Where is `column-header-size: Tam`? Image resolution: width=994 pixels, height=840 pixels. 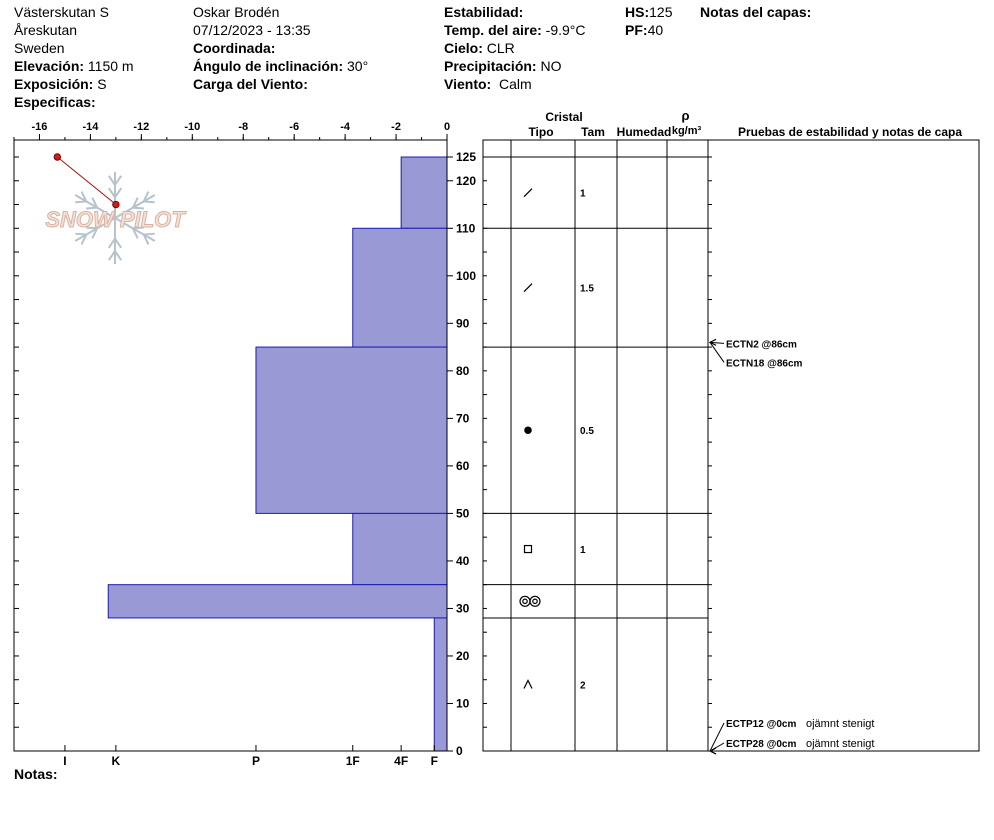 column-header-size: Tam is located at coordinates (593, 132).